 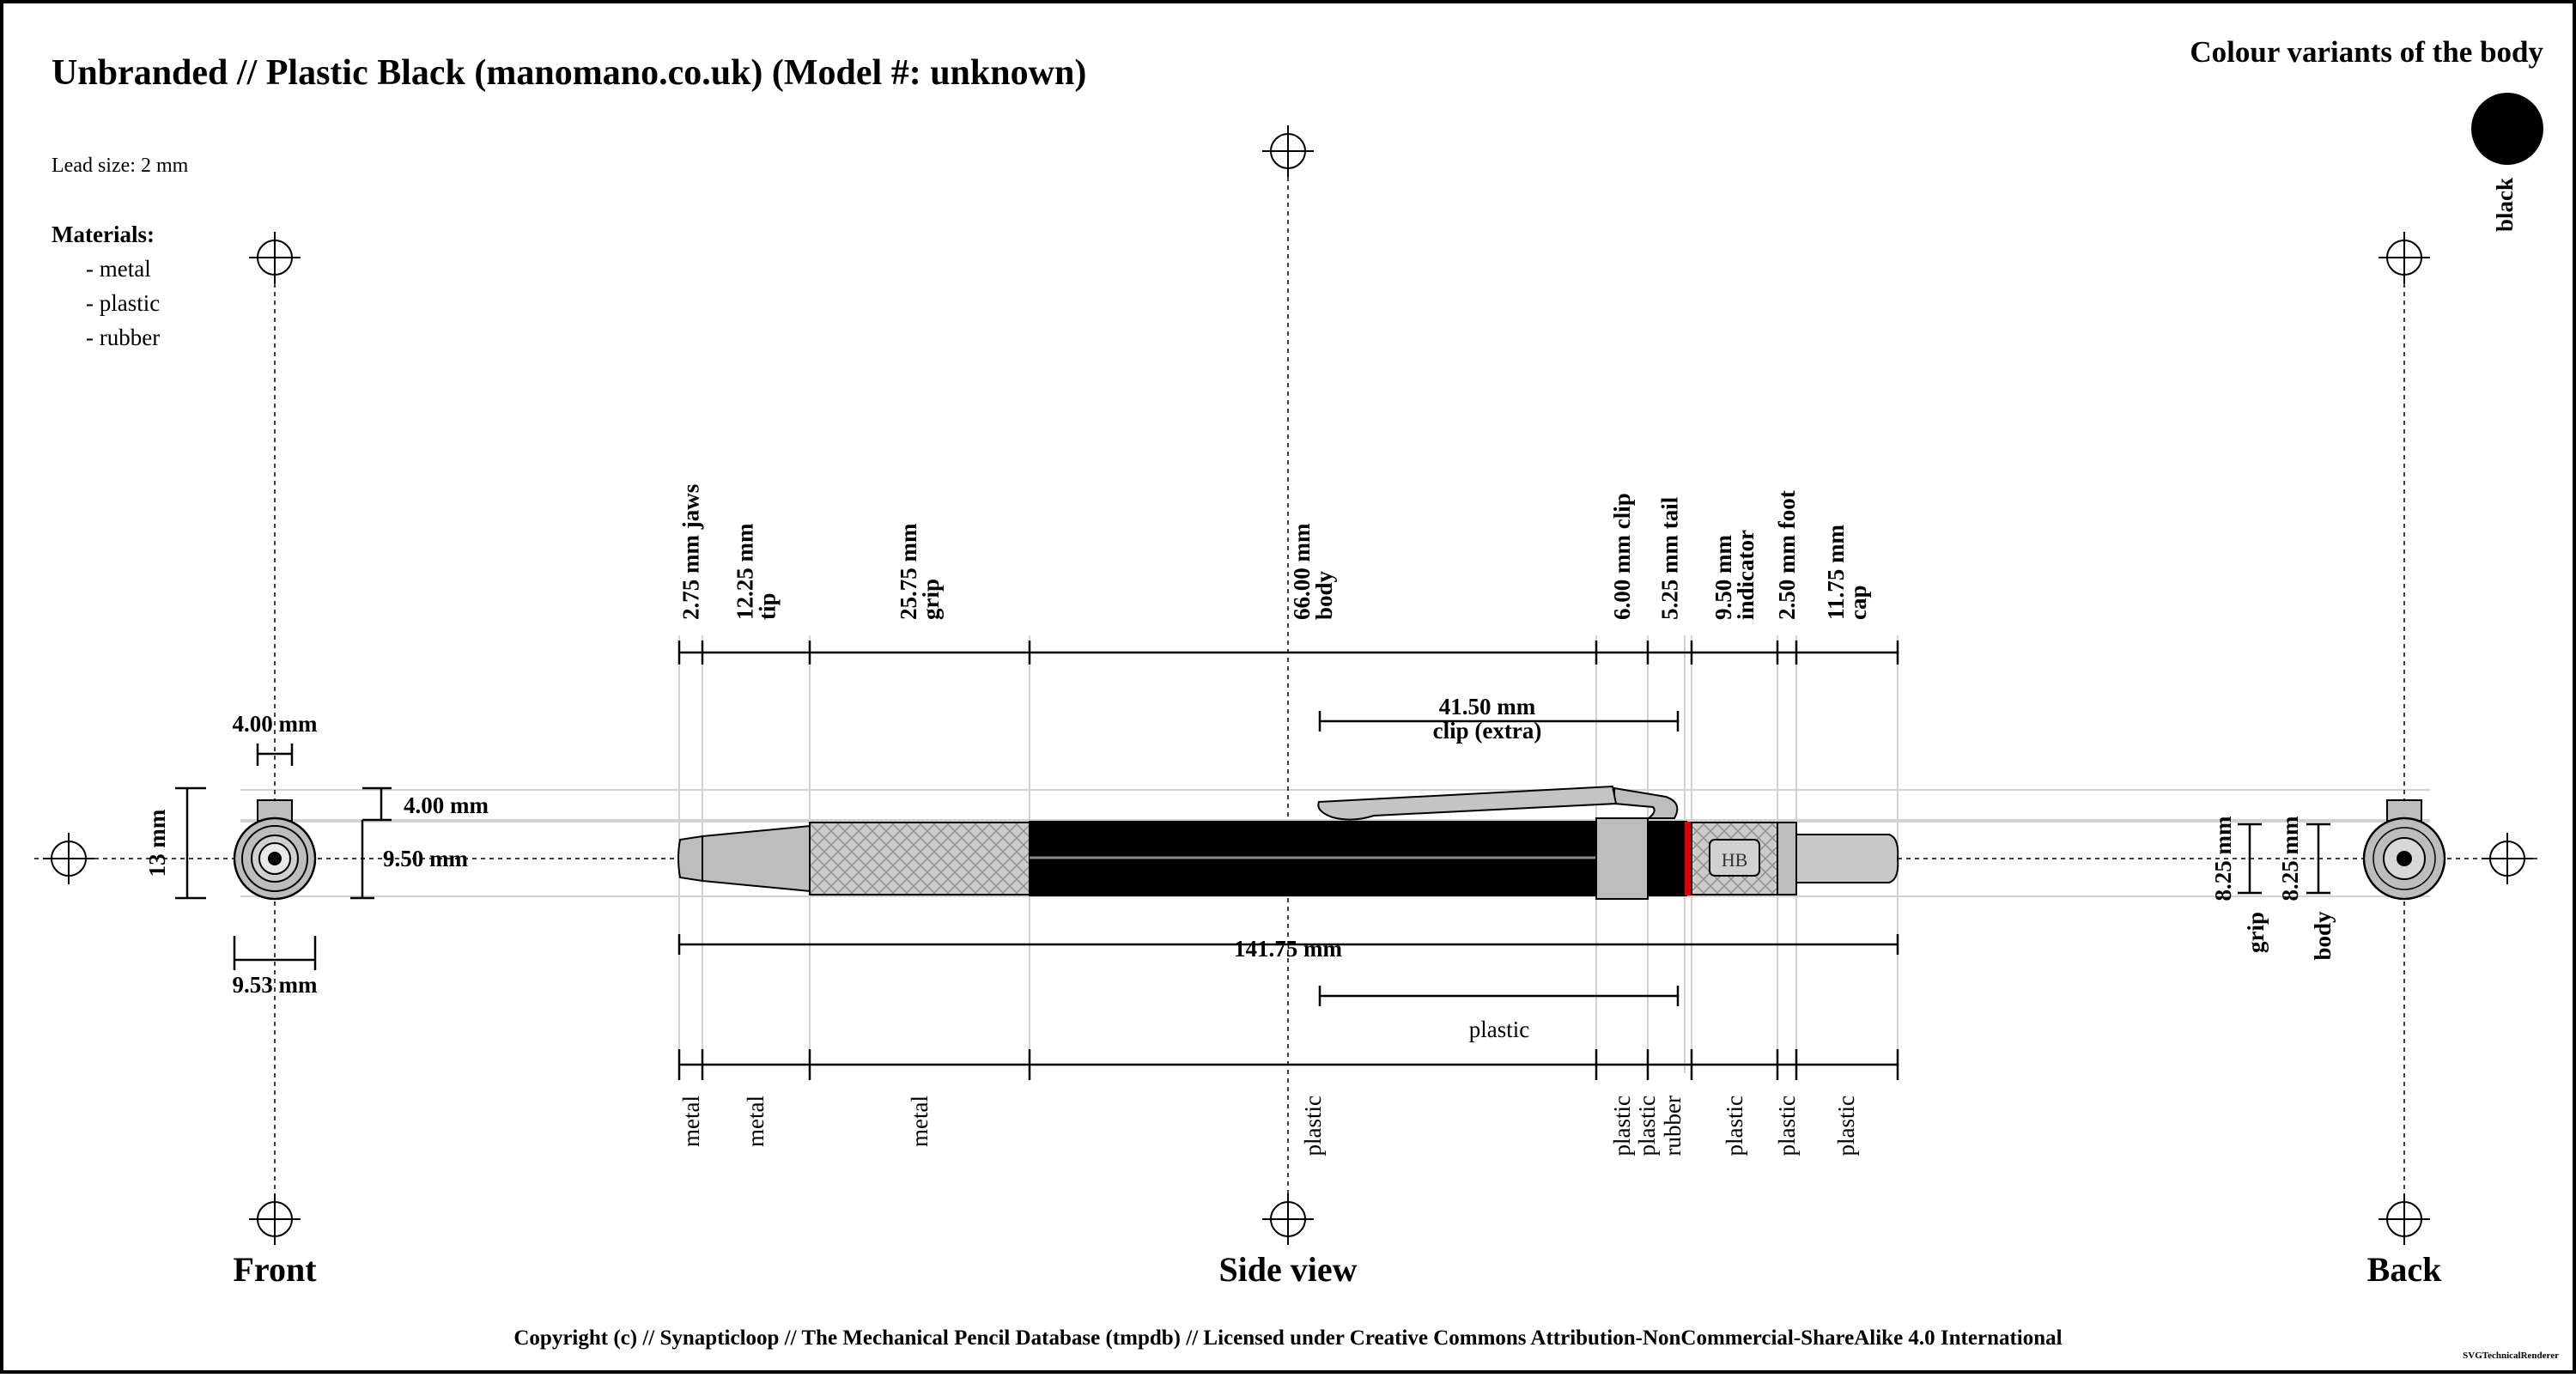 I want to click on clip-extra-material-label: plastic, so click(x=1499, y=1029).